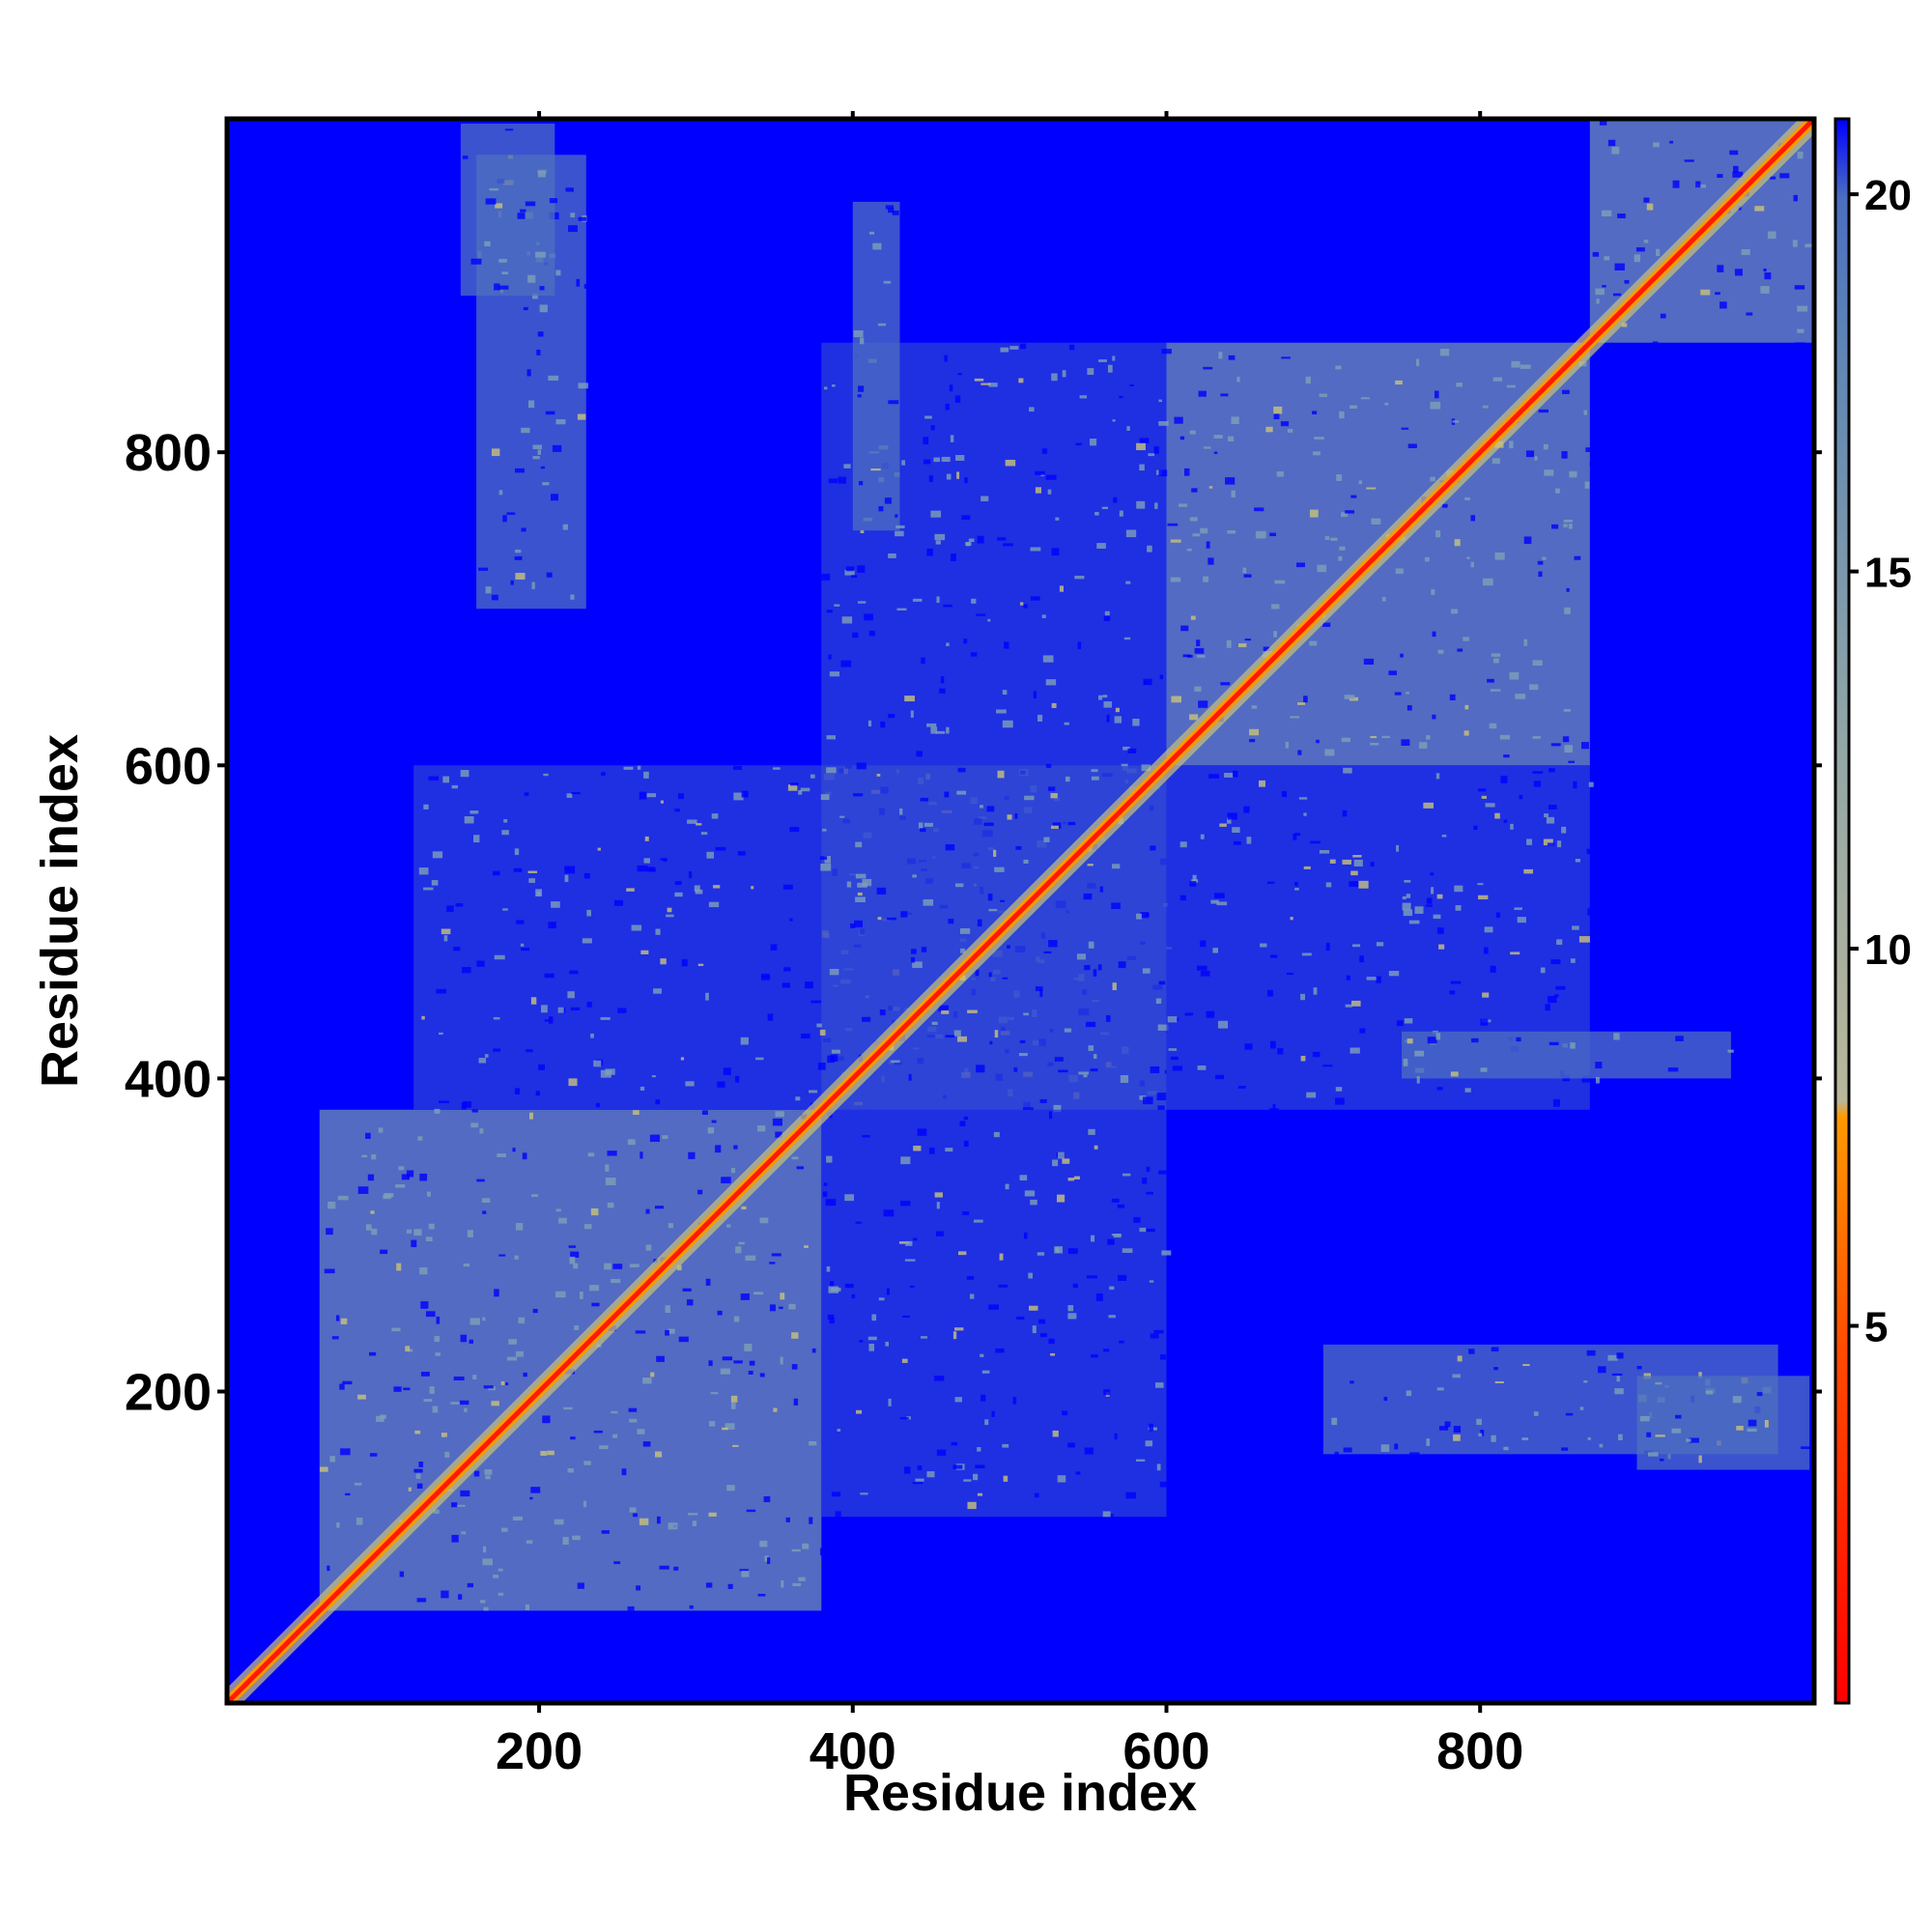 This screenshot has width=1932, height=1932. What do you see at coordinates (1165, 1751) in the screenshot?
I see `x-tick-label: 600` at bounding box center [1165, 1751].